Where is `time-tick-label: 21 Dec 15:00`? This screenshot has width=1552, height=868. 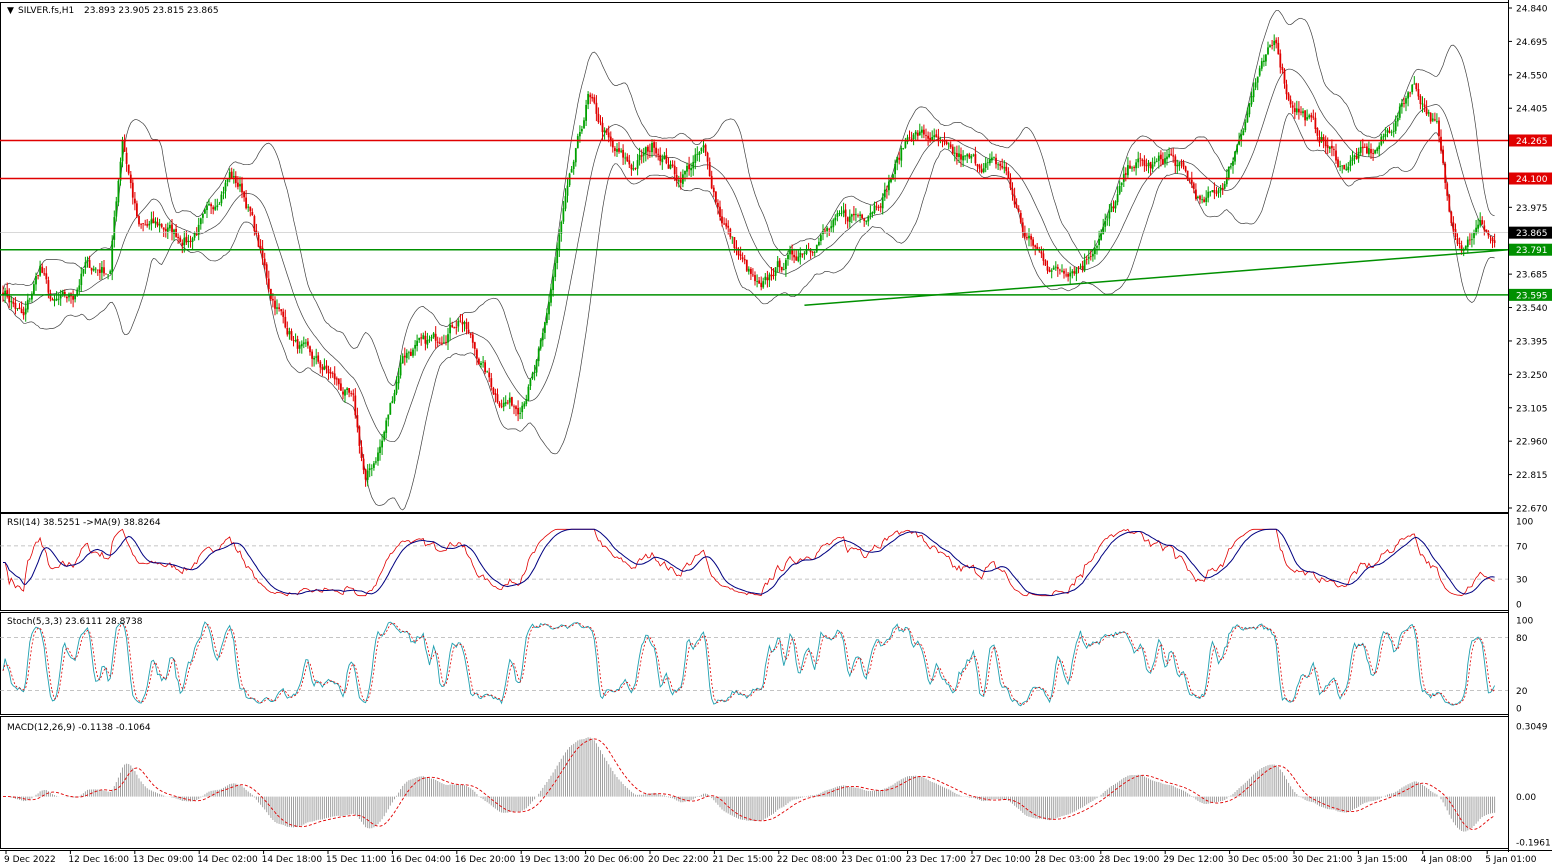 time-tick-label: 21 Dec 15:00 is located at coordinates (742, 860).